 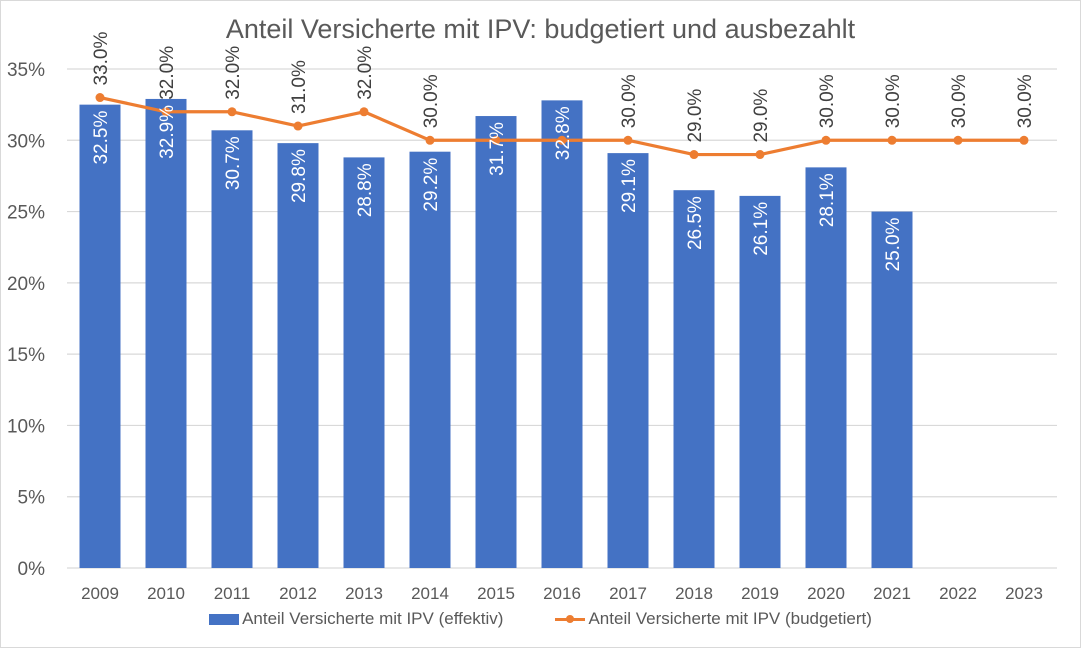 What do you see at coordinates (101, 59) in the screenshot?
I see `line-data-label: 33.0%` at bounding box center [101, 59].